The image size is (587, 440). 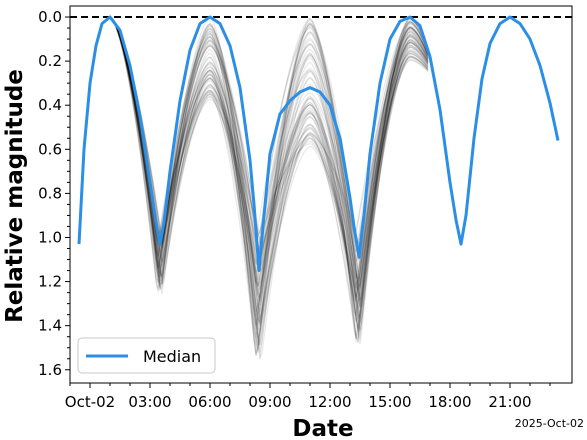 What do you see at coordinates (50, 105) in the screenshot?
I see `y-tick-label: 0.4` at bounding box center [50, 105].